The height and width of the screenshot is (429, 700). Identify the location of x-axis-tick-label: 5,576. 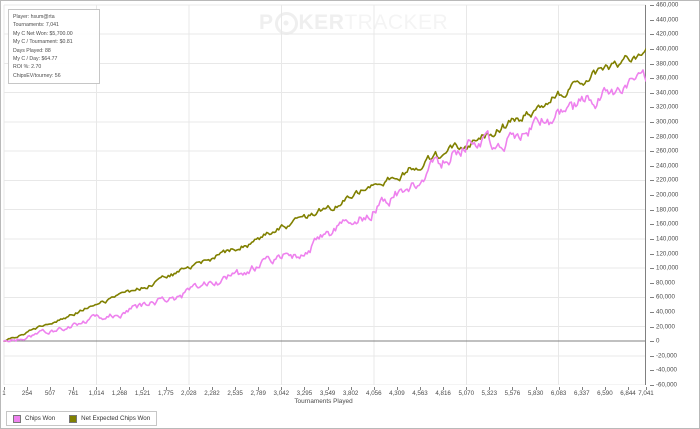
(512, 393).